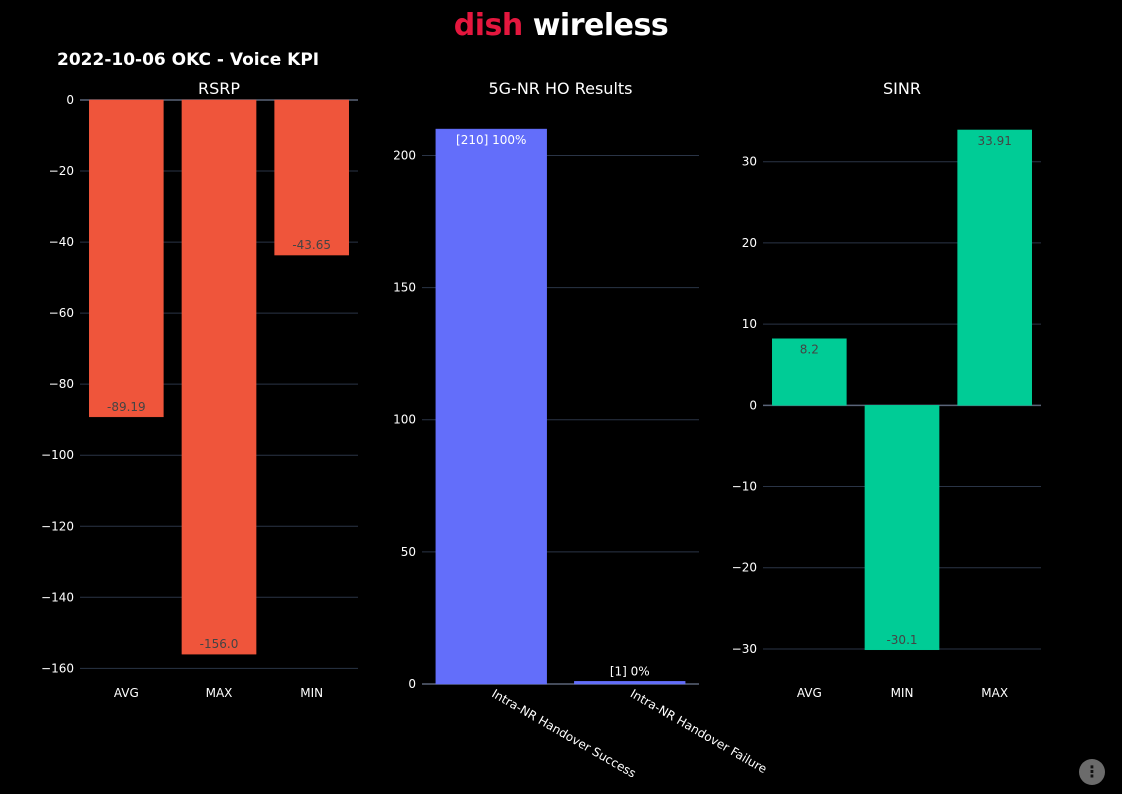 This screenshot has width=1122, height=794. What do you see at coordinates (902, 693) in the screenshot?
I see `sinr-xtick-label: MIN` at bounding box center [902, 693].